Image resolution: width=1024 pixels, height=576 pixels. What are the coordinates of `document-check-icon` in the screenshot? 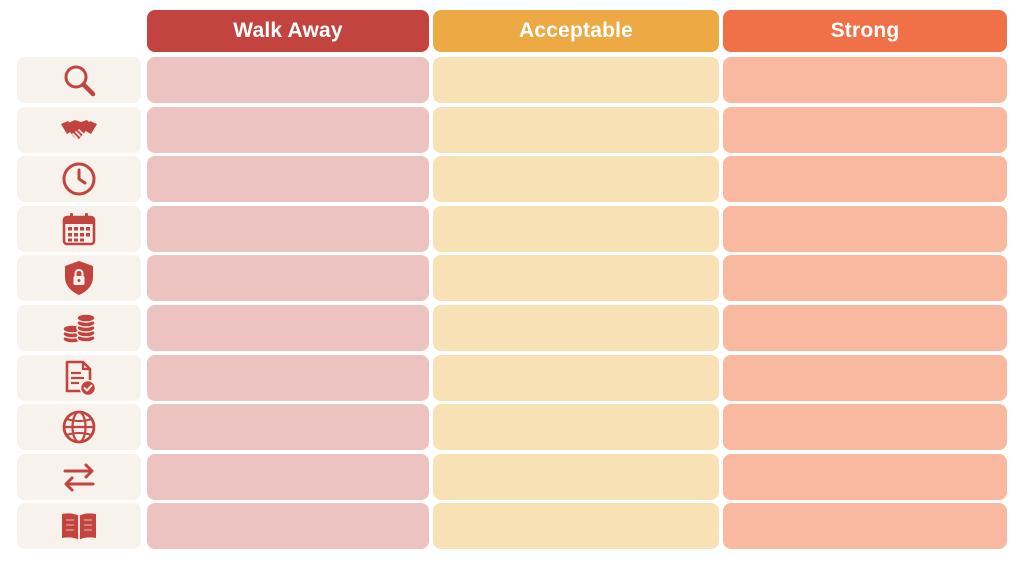 It's located at (81, 378).